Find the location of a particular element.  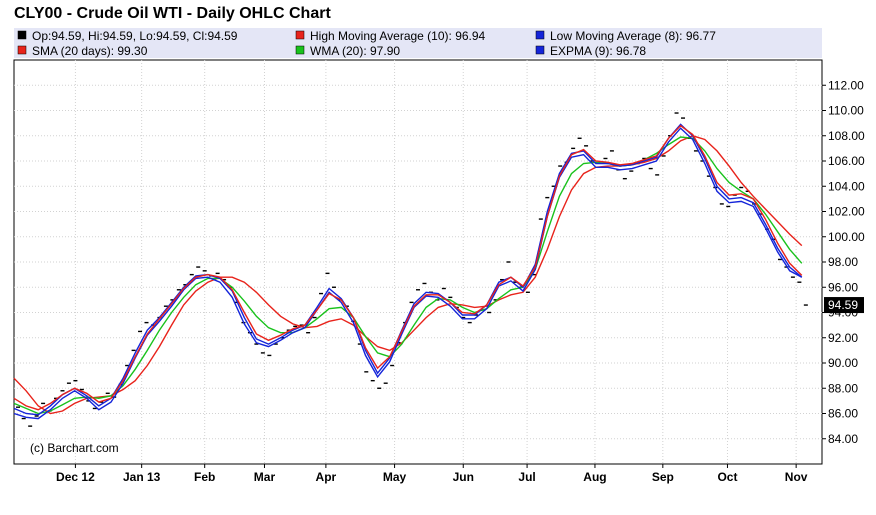

x-tick-label: Mar is located at coordinates (265, 477).